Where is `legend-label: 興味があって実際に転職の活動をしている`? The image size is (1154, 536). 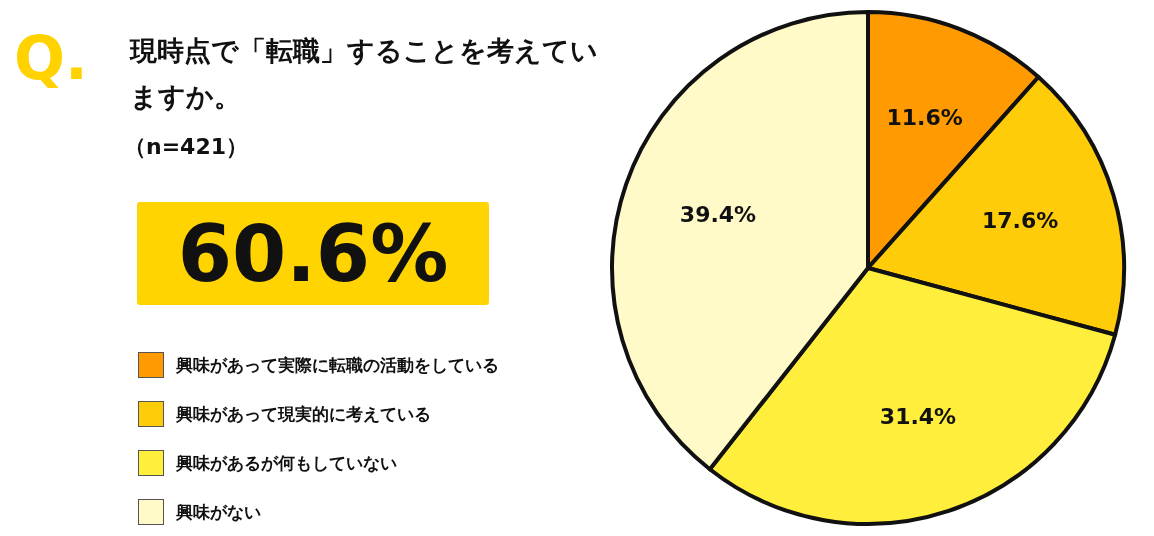
legend-label: 興味があって実際に転職の活動をしている is located at coordinates (337, 365).